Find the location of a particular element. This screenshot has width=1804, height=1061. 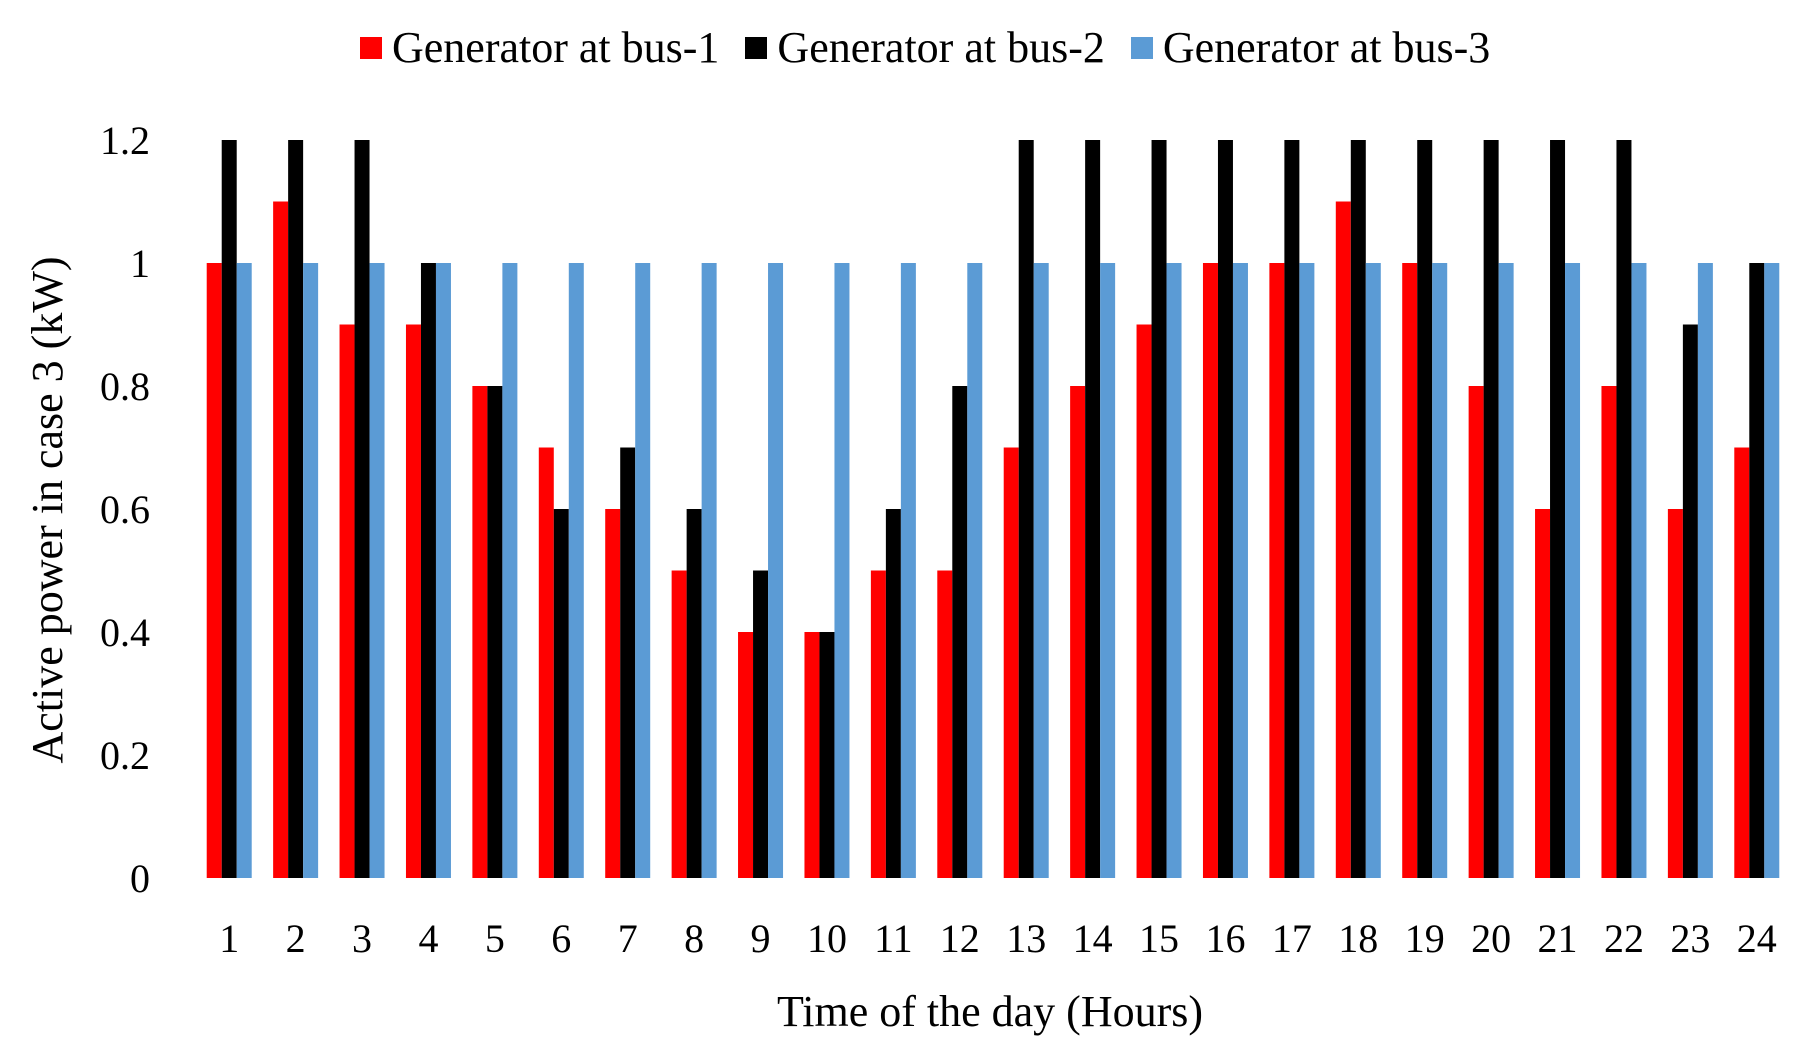

y-axis-ticks: 0 0.2 0.4 0.6 0.8 1 1.2 is located at coordinates (125, 509).